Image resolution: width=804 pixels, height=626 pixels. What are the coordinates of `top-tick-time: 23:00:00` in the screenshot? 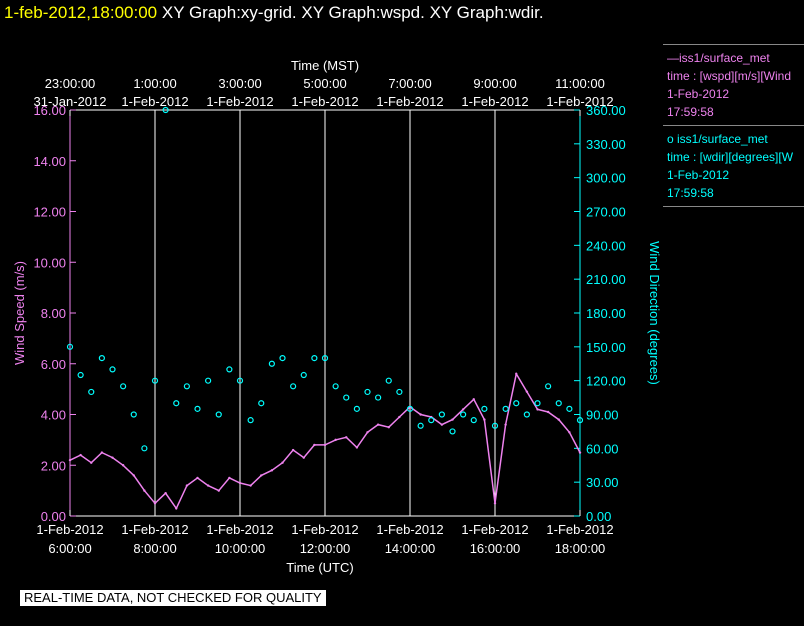 It's located at (70, 83).